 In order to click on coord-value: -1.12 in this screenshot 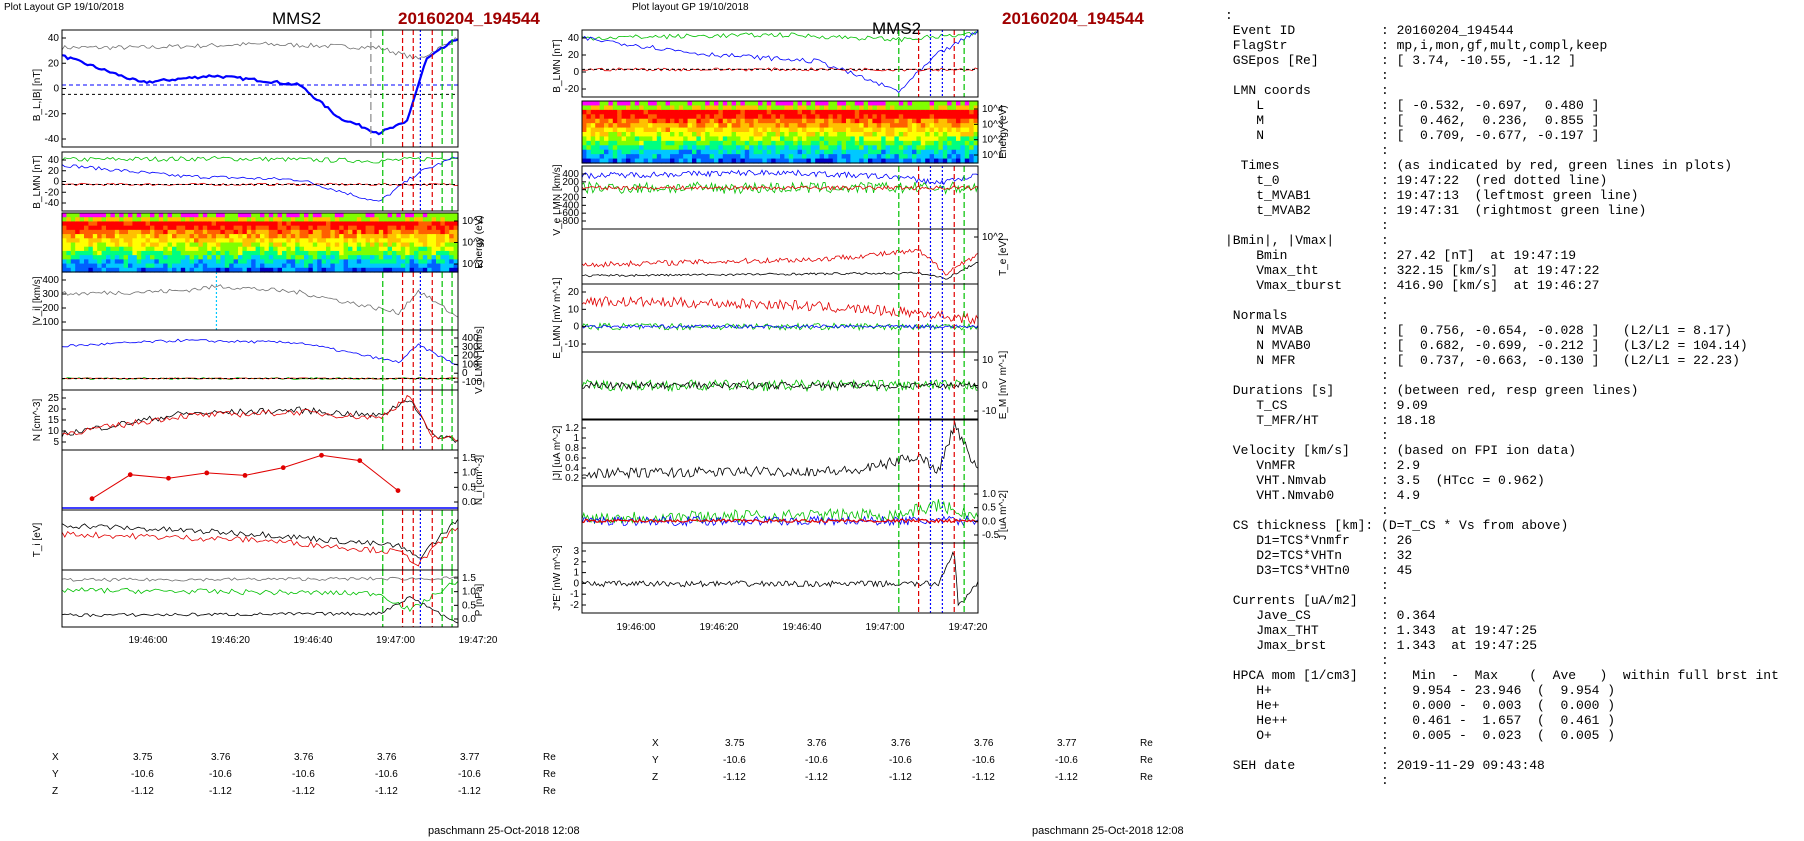, I will do `click(1066, 777)`.